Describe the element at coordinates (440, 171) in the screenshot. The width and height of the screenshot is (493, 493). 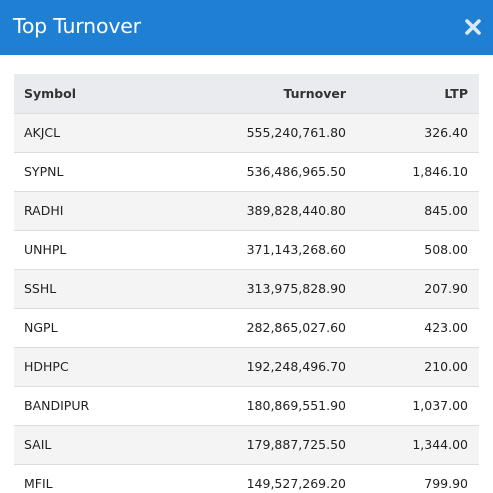
I see `ltp-cell: 1,846.10` at that location.